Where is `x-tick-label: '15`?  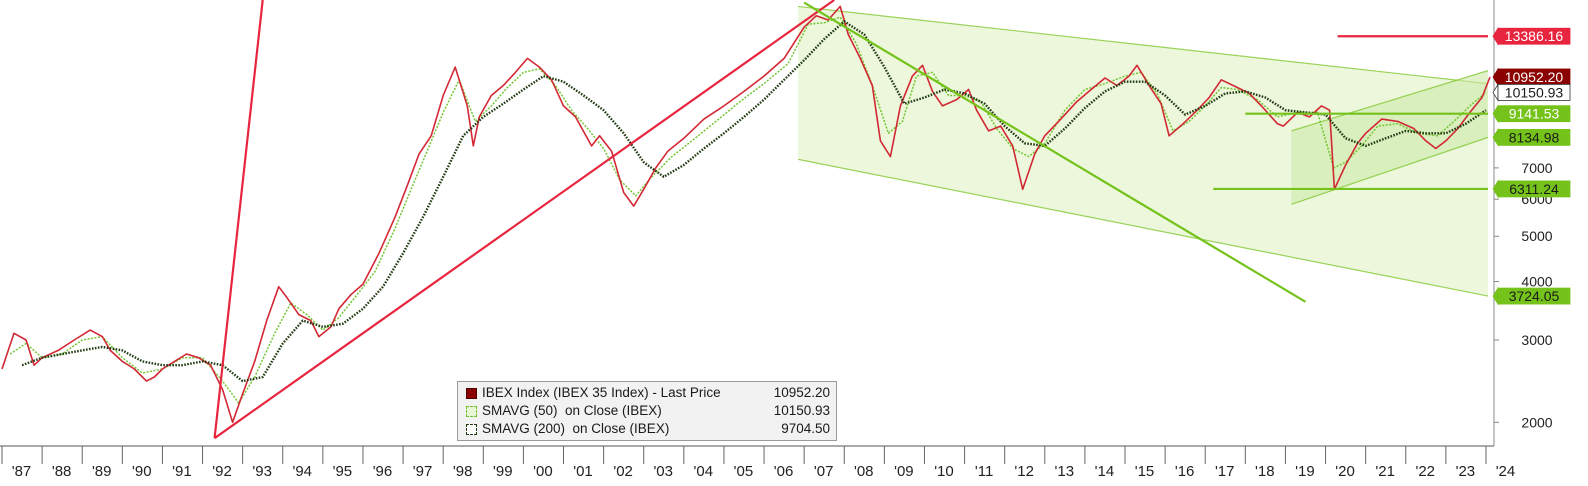 x-tick-label: '15 is located at coordinates (1145, 471).